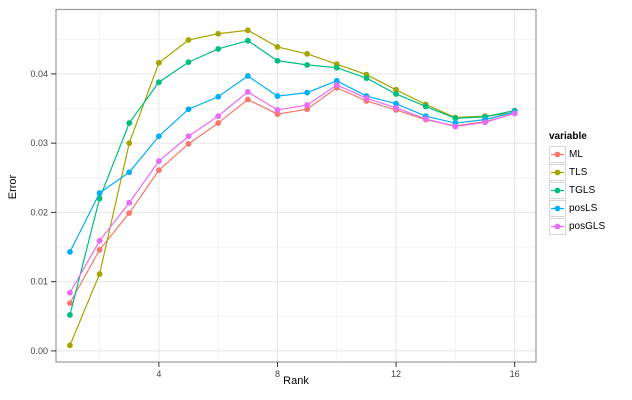 The width and height of the screenshot is (632, 400). I want to click on legend-label-TLS: TLS, so click(578, 172).